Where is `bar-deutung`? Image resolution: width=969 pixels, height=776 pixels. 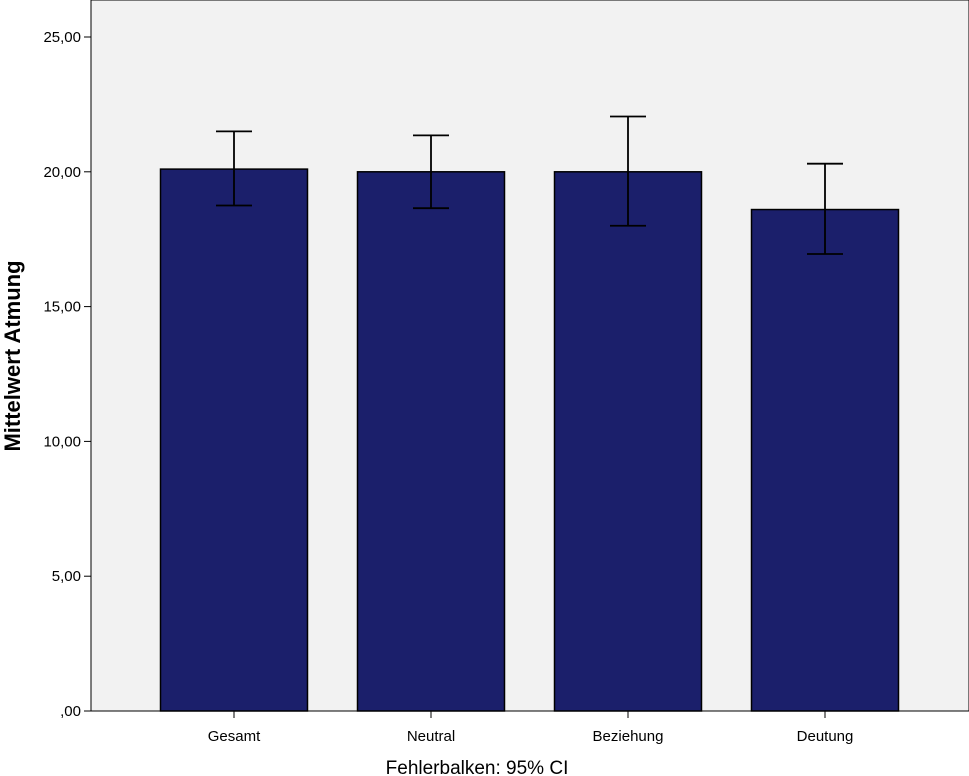
bar-deutung is located at coordinates (825, 460).